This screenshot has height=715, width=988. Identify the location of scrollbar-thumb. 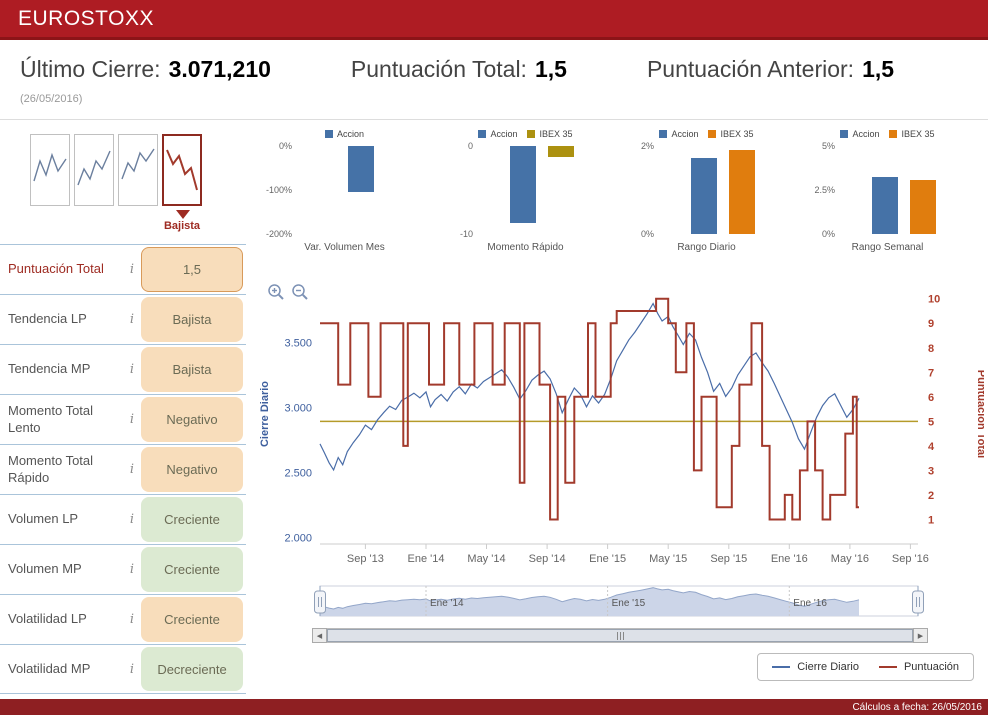
(620, 635).